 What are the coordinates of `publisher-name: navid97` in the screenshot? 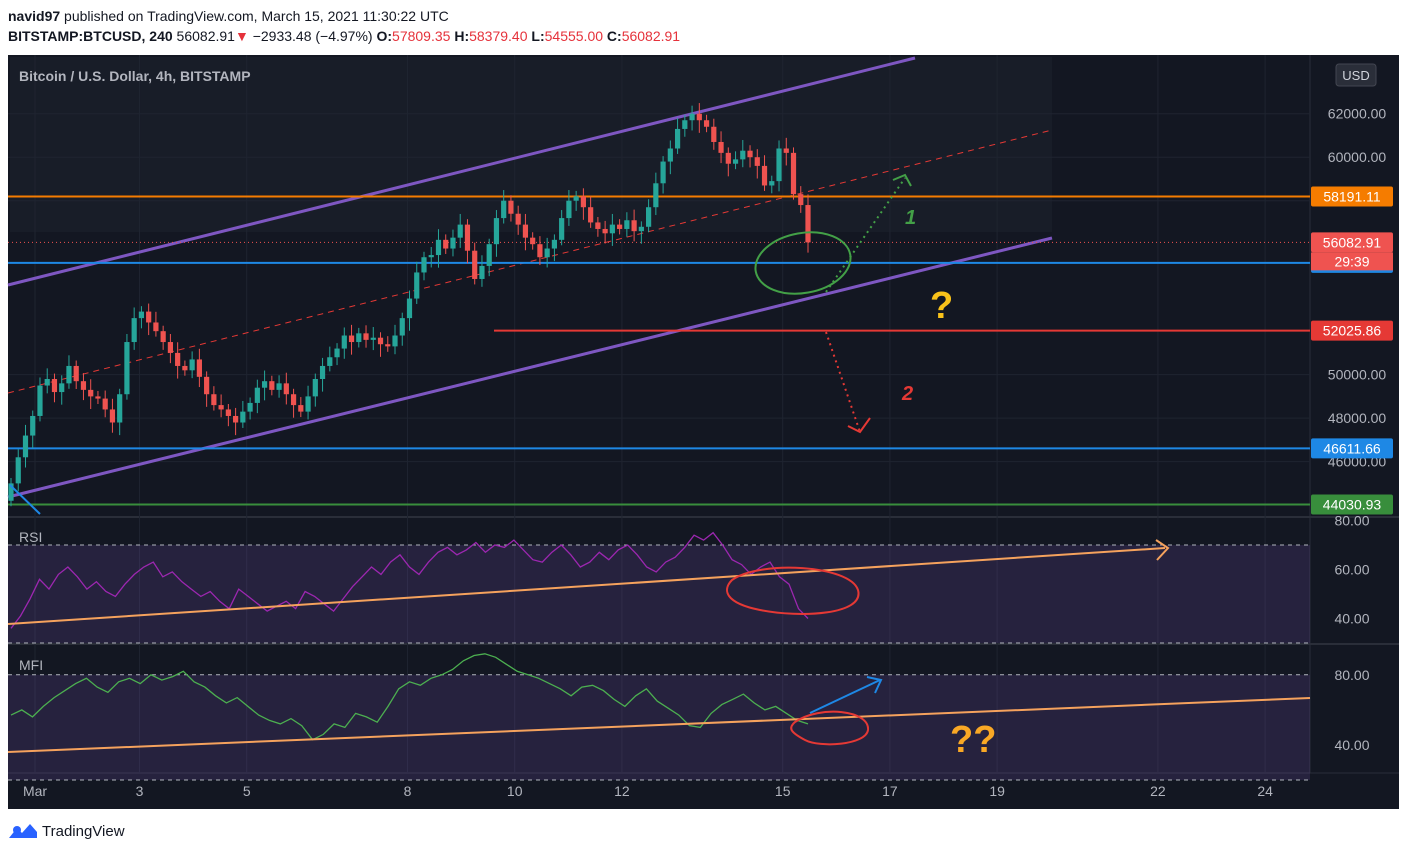 It's located at (34, 16).